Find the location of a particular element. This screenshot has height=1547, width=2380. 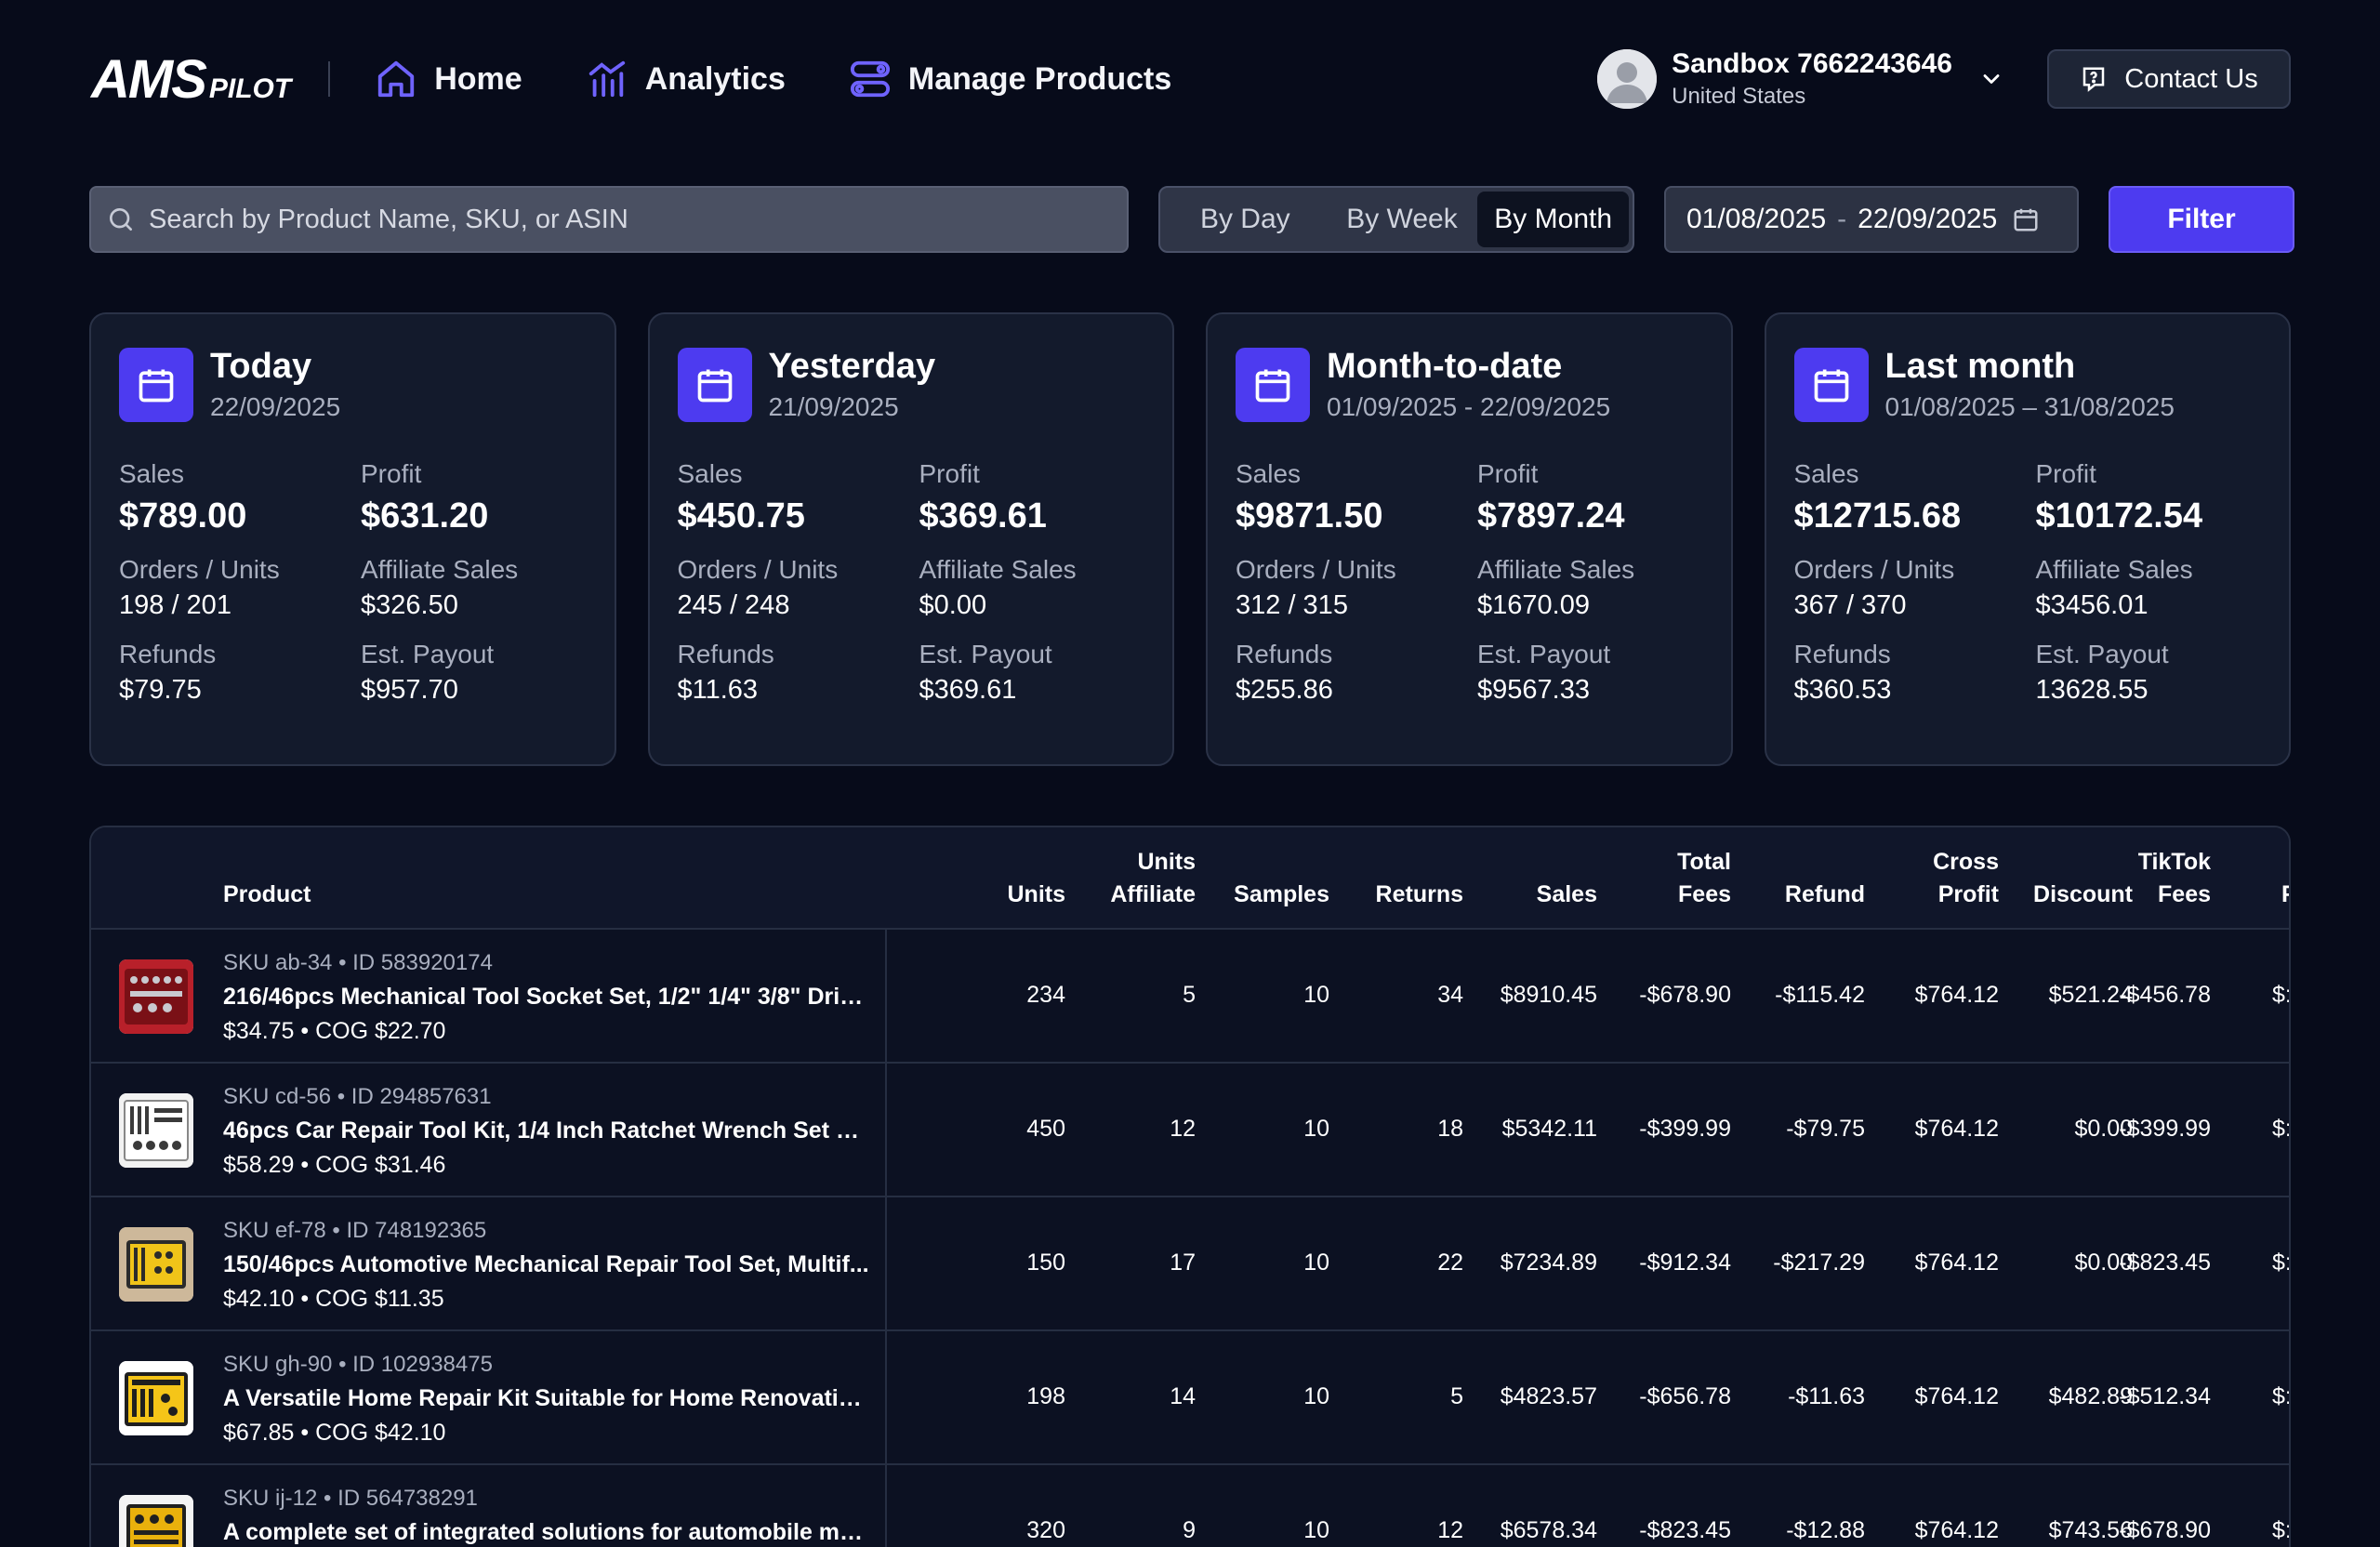

chevron-down-icon is located at coordinates (1991, 79).